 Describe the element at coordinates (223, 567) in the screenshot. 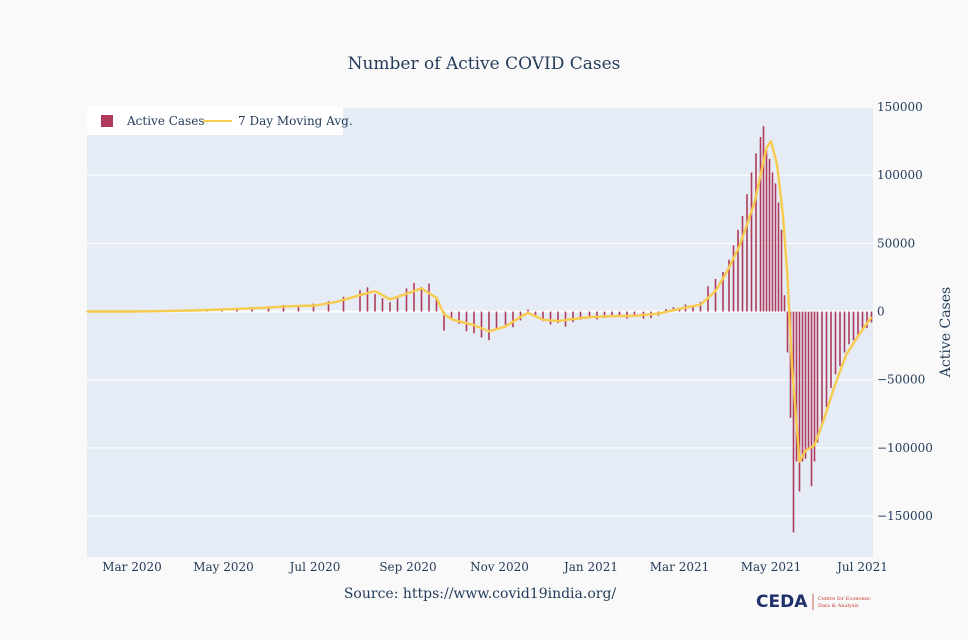

I see `x-tick-label: May 2020` at that location.